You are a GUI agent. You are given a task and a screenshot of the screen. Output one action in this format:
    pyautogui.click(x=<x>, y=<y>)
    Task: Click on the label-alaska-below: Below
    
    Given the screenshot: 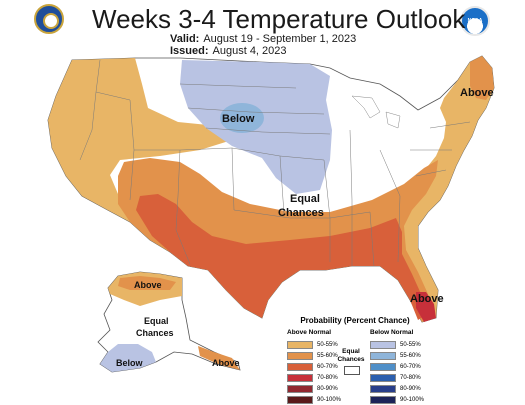 What is the action you would take?
    pyautogui.click(x=130, y=363)
    